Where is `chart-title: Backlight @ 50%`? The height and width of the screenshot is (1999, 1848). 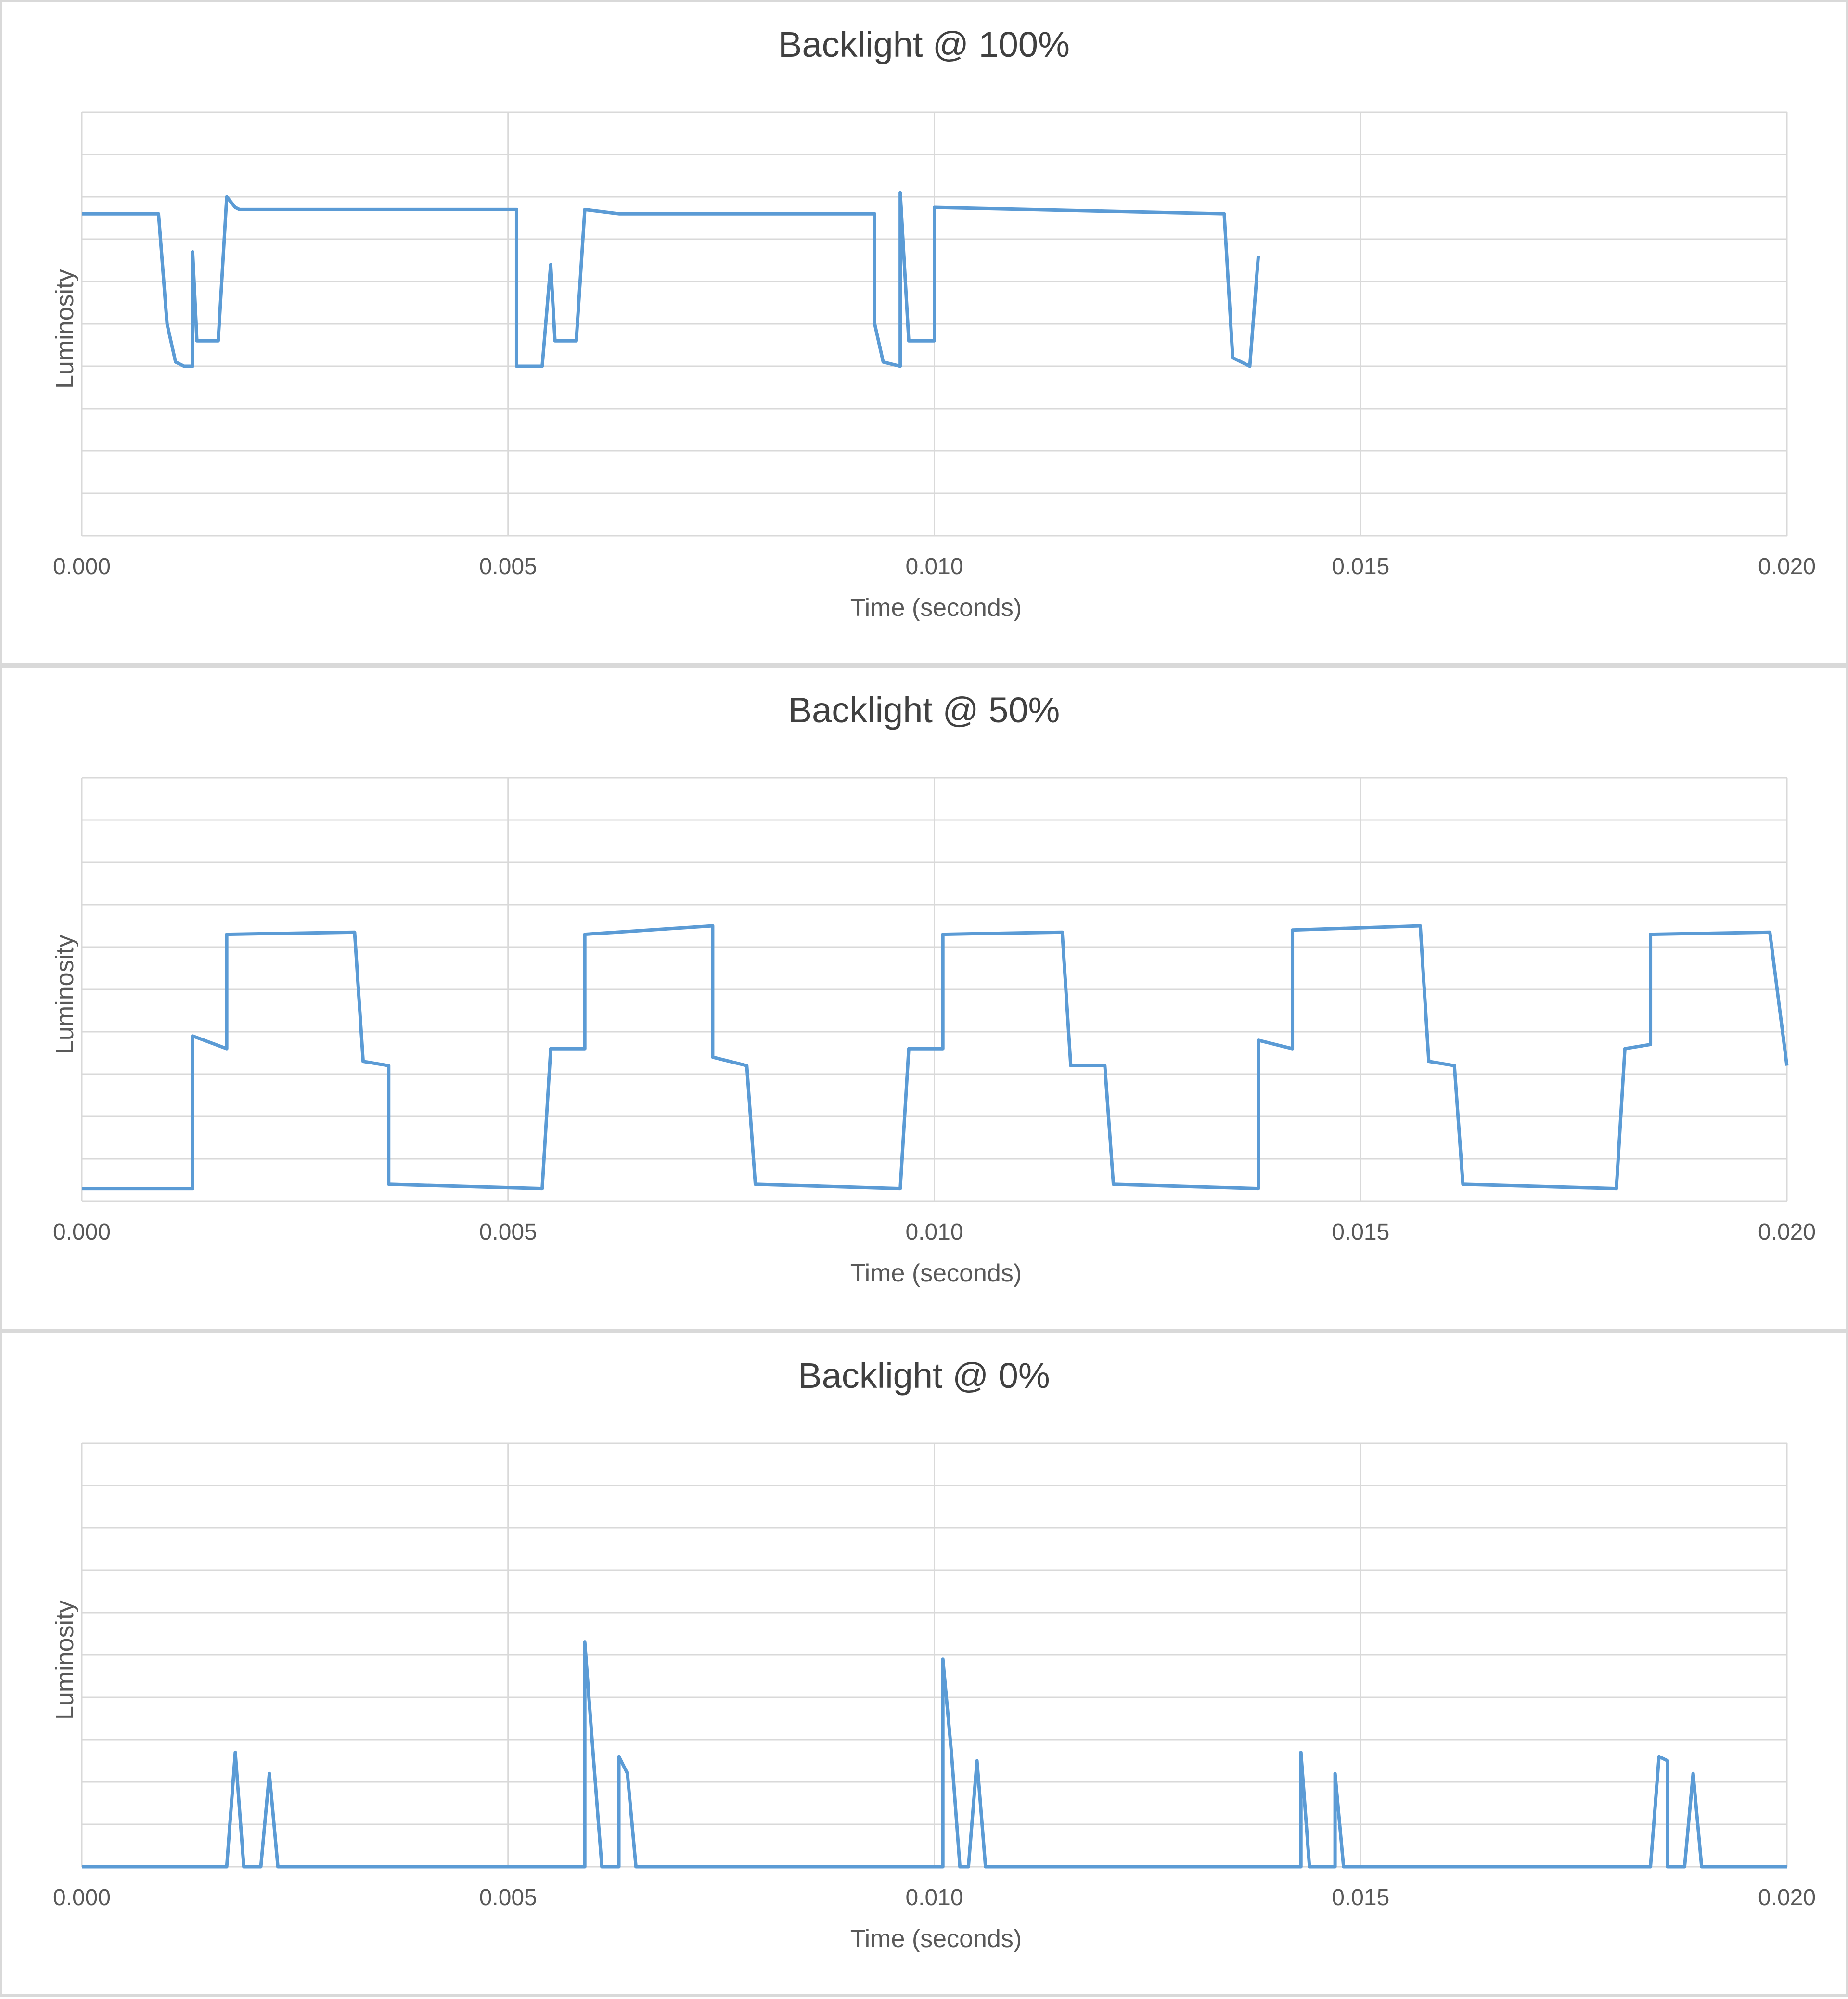
chart-title: Backlight @ 50% is located at coordinates (924, 710).